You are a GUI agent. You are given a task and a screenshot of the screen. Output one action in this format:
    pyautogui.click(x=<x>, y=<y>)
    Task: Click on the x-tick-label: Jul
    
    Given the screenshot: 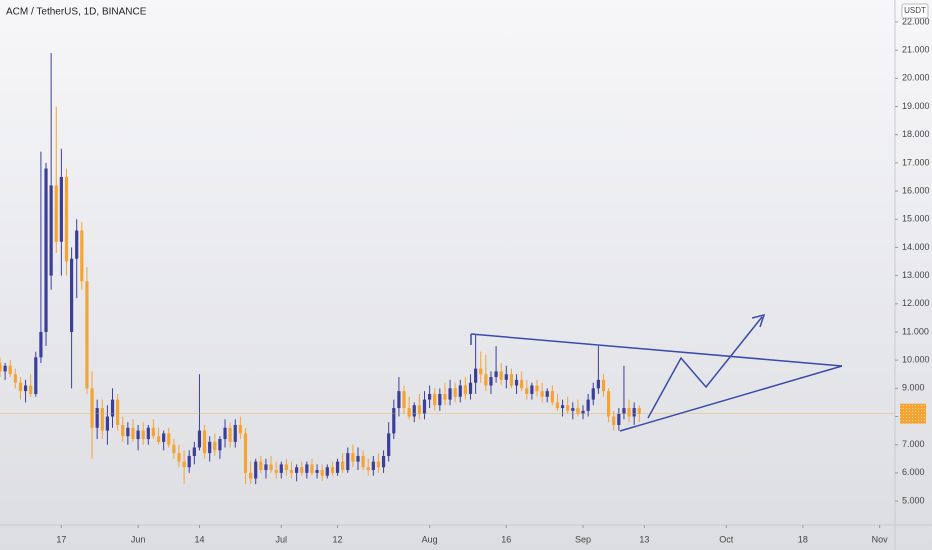 What is the action you would take?
    pyautogui.click(x=282, y=539)
    